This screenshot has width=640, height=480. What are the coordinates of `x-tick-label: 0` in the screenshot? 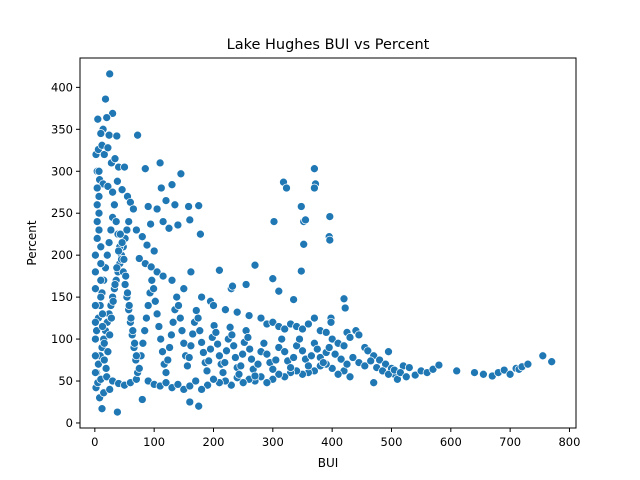 It's located at (94, 442).